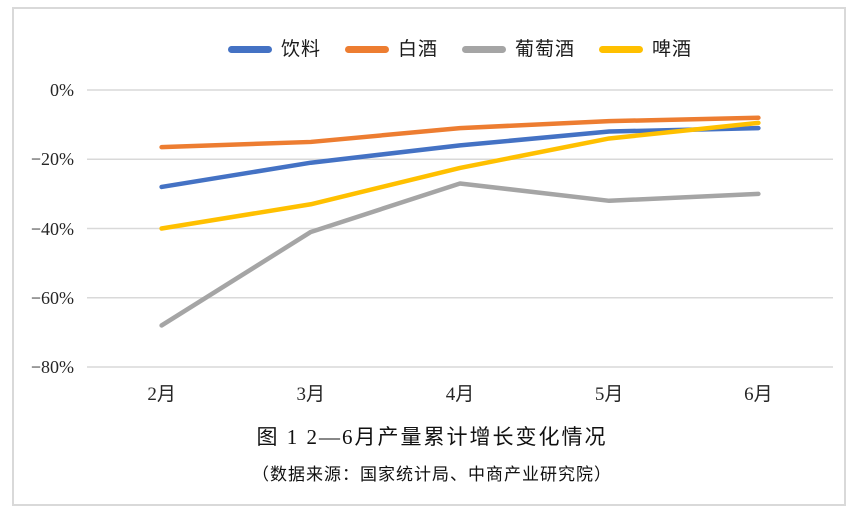 Image resolution: width=864 pixels, height=516 pixels. I want to click on y-tick-label: −40%, so click(52, 228).